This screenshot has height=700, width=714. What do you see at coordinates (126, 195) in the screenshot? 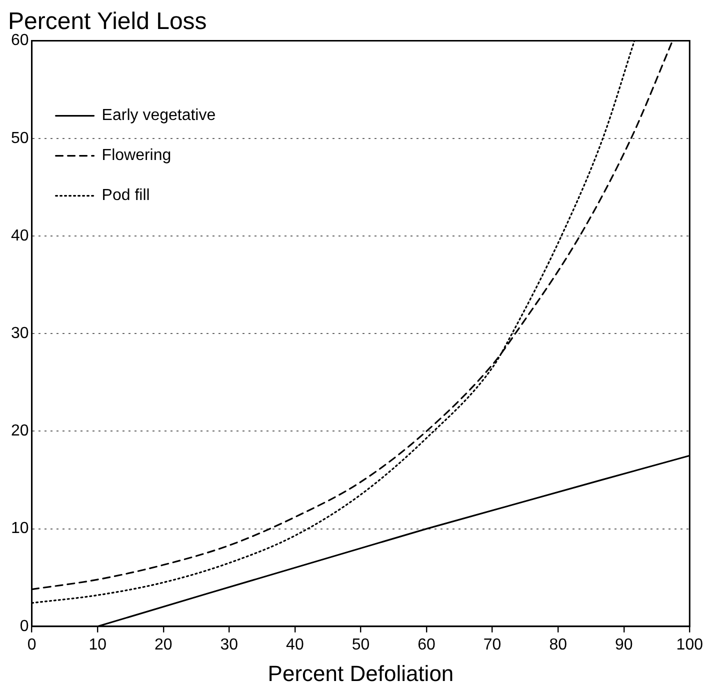
I see `legend-label: Pod fill` at bounding box center [126, 195].